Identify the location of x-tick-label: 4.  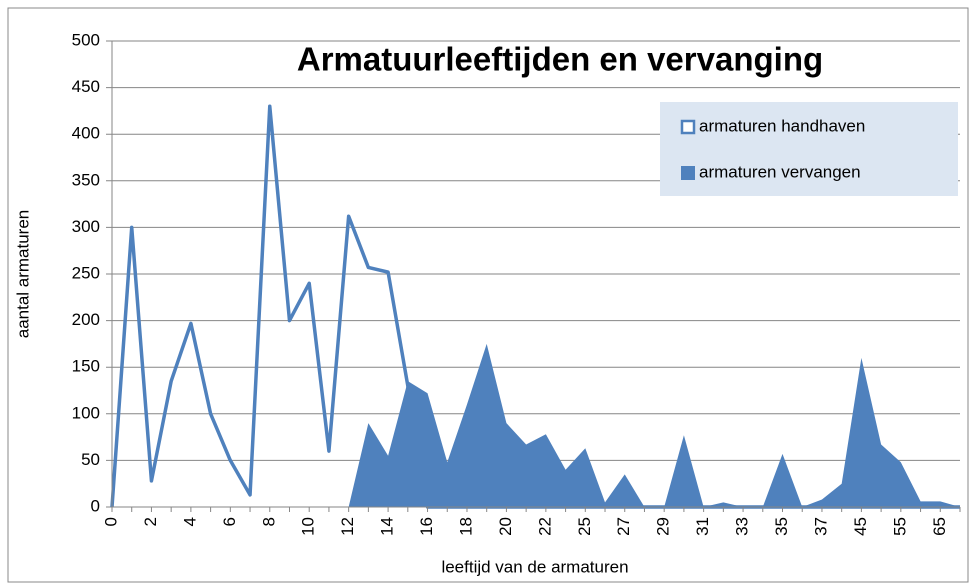
(189, 521).